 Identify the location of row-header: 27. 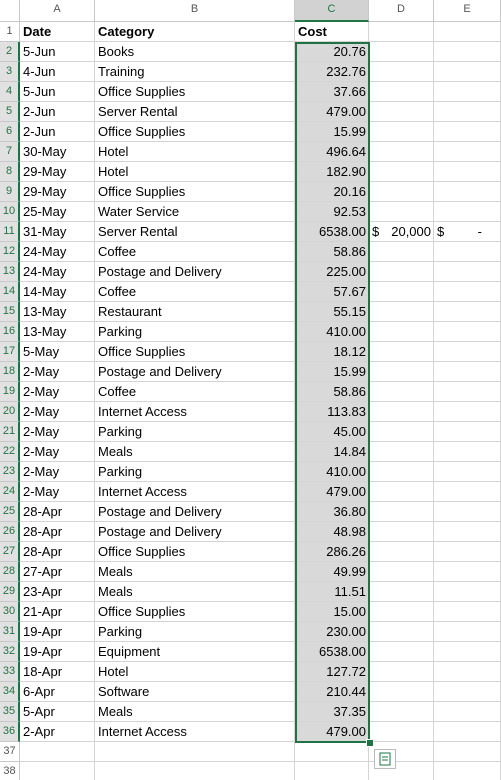
(10, 552).